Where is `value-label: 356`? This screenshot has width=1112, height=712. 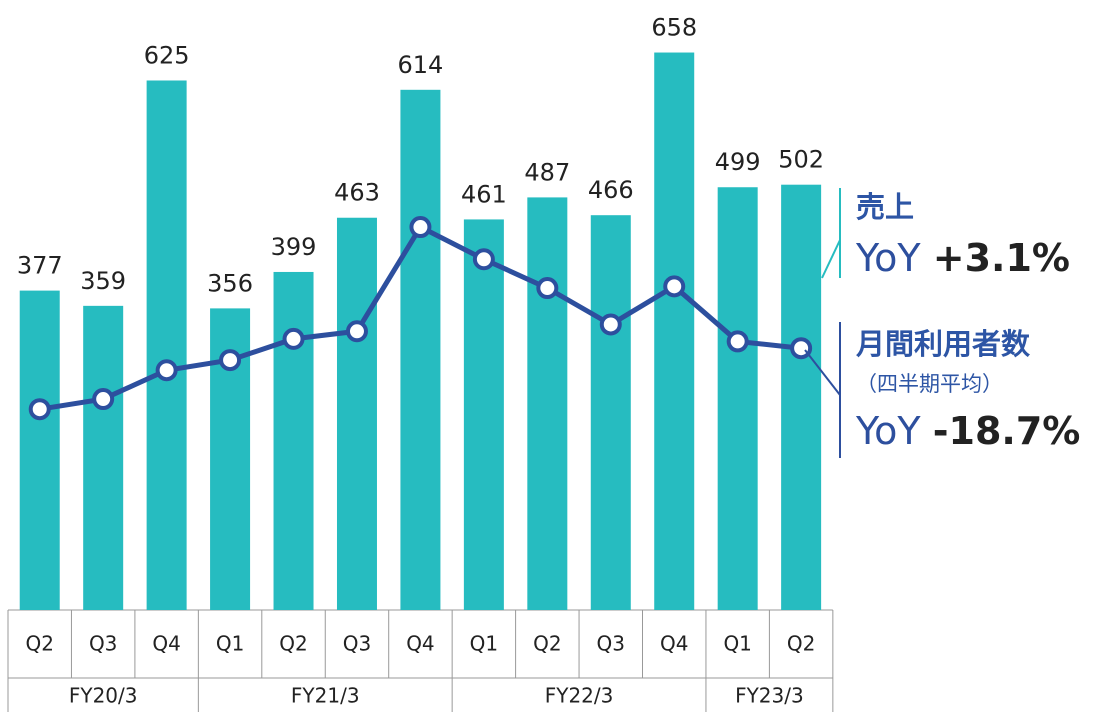
value-label: 356 is located at coordinates (230, 283).